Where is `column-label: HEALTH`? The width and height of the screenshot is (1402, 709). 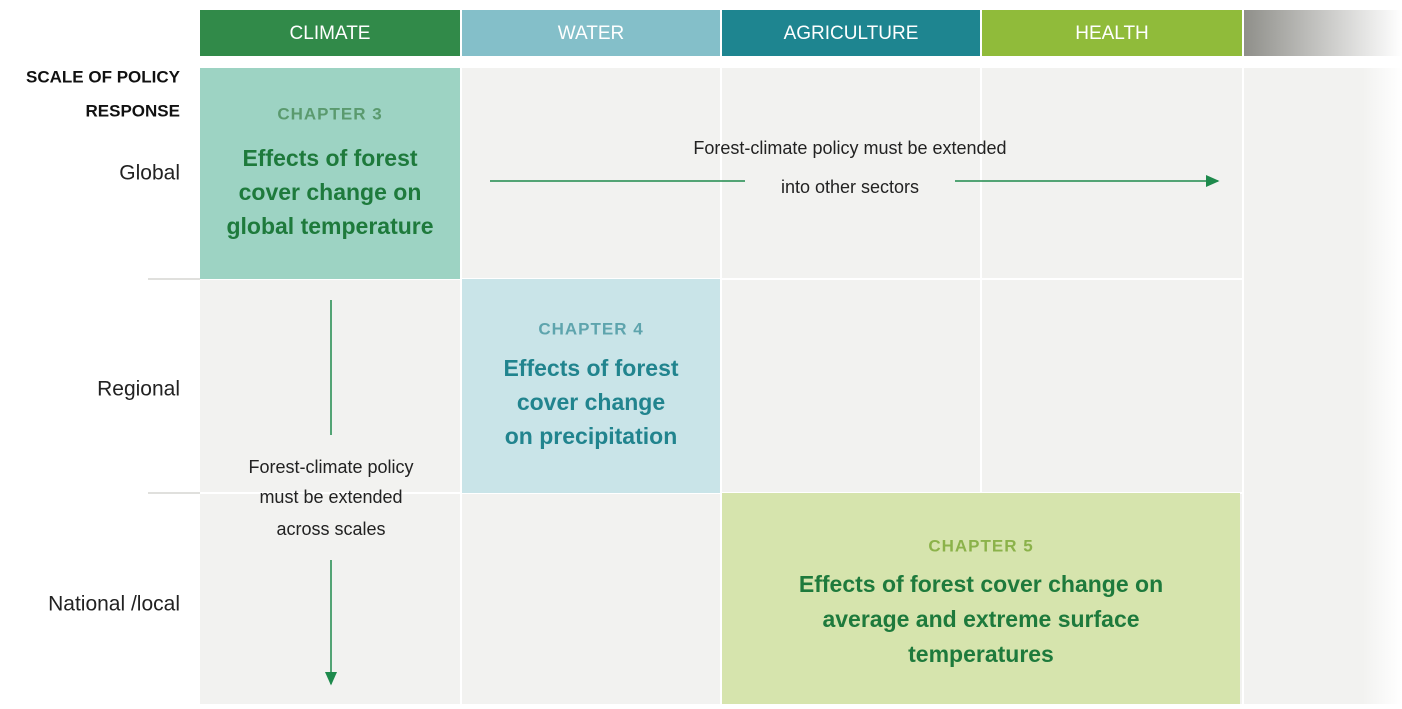
column-label: HEALTH is located at coordinates (1112, 33).